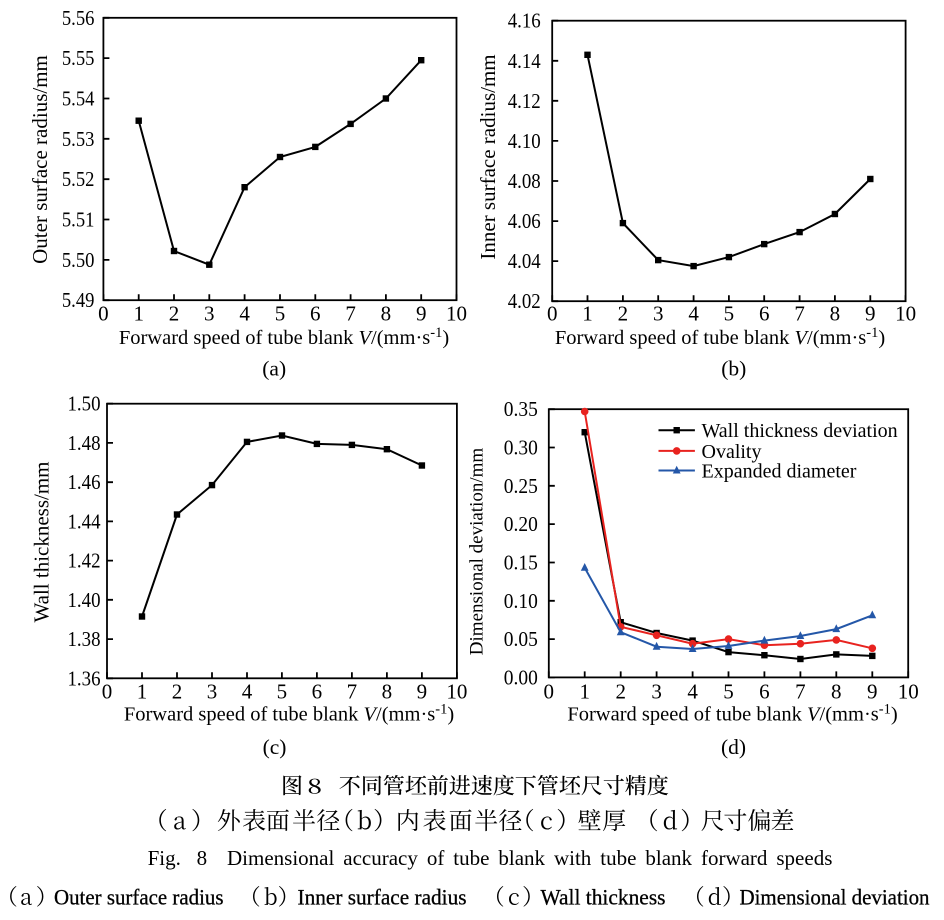 The image size is (944, 920). I want to click on svg-text: Outer surface radius/mm, so click(40, 159).